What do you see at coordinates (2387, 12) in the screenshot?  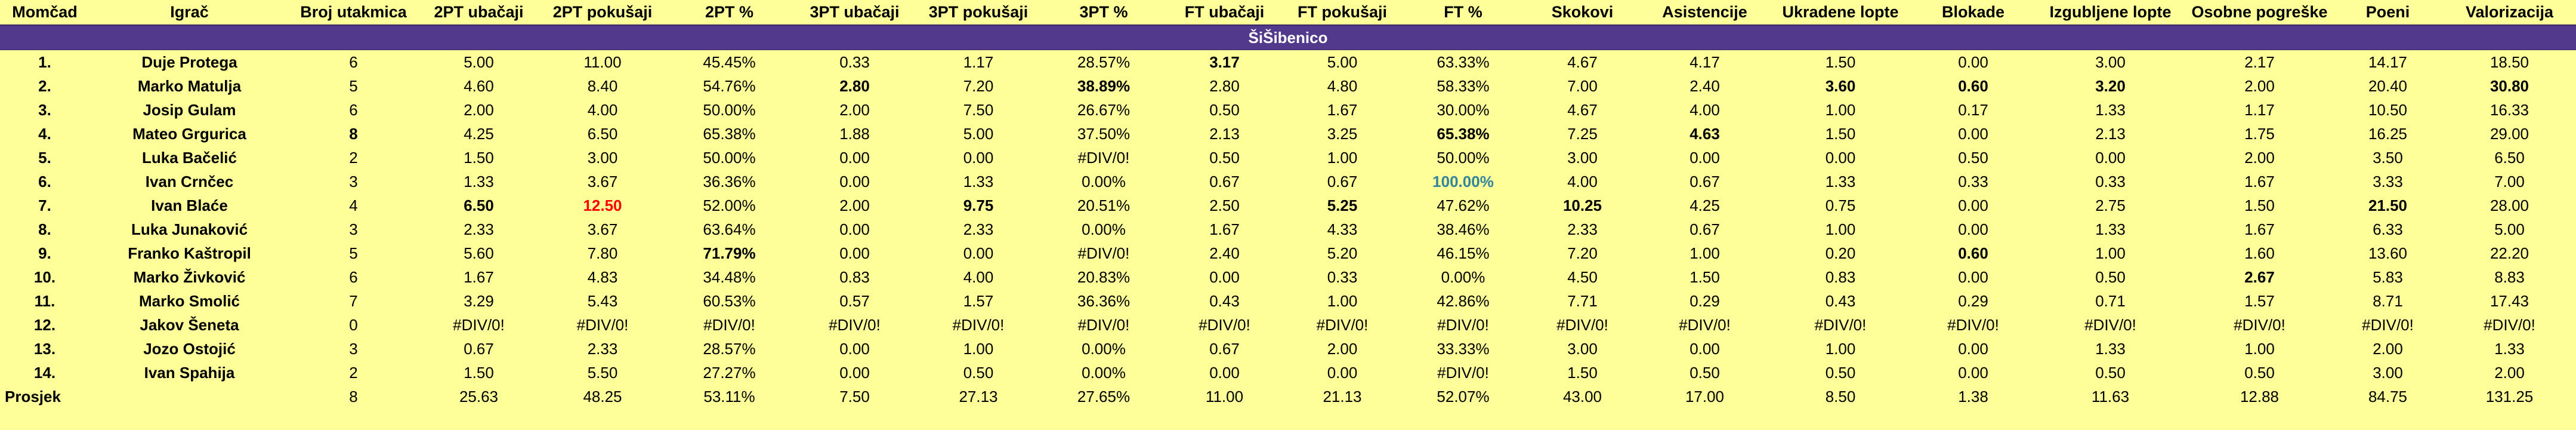 I see `column-header-19: Poeni` at bounding box center [2387, 12].